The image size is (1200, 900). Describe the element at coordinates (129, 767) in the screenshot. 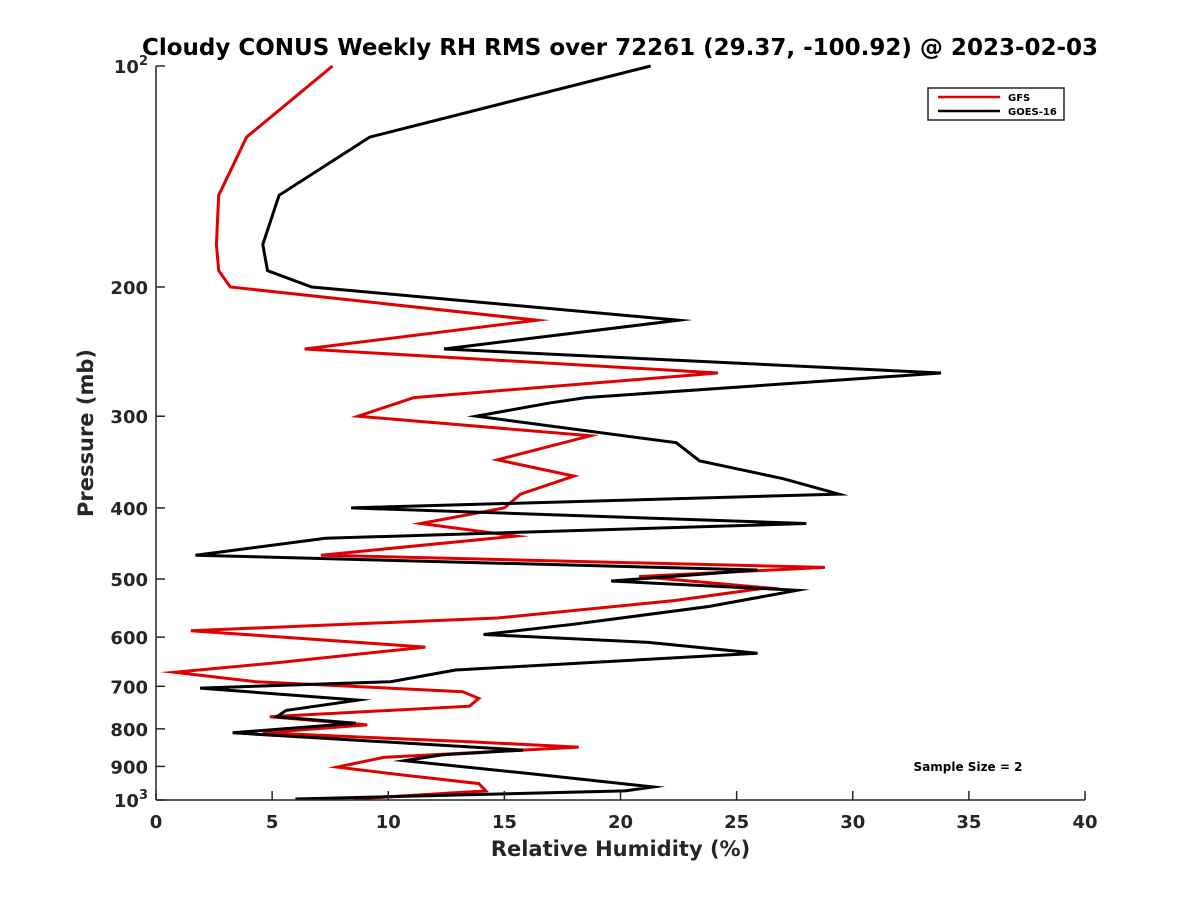

I see `y-tick-label: 900` at that location.